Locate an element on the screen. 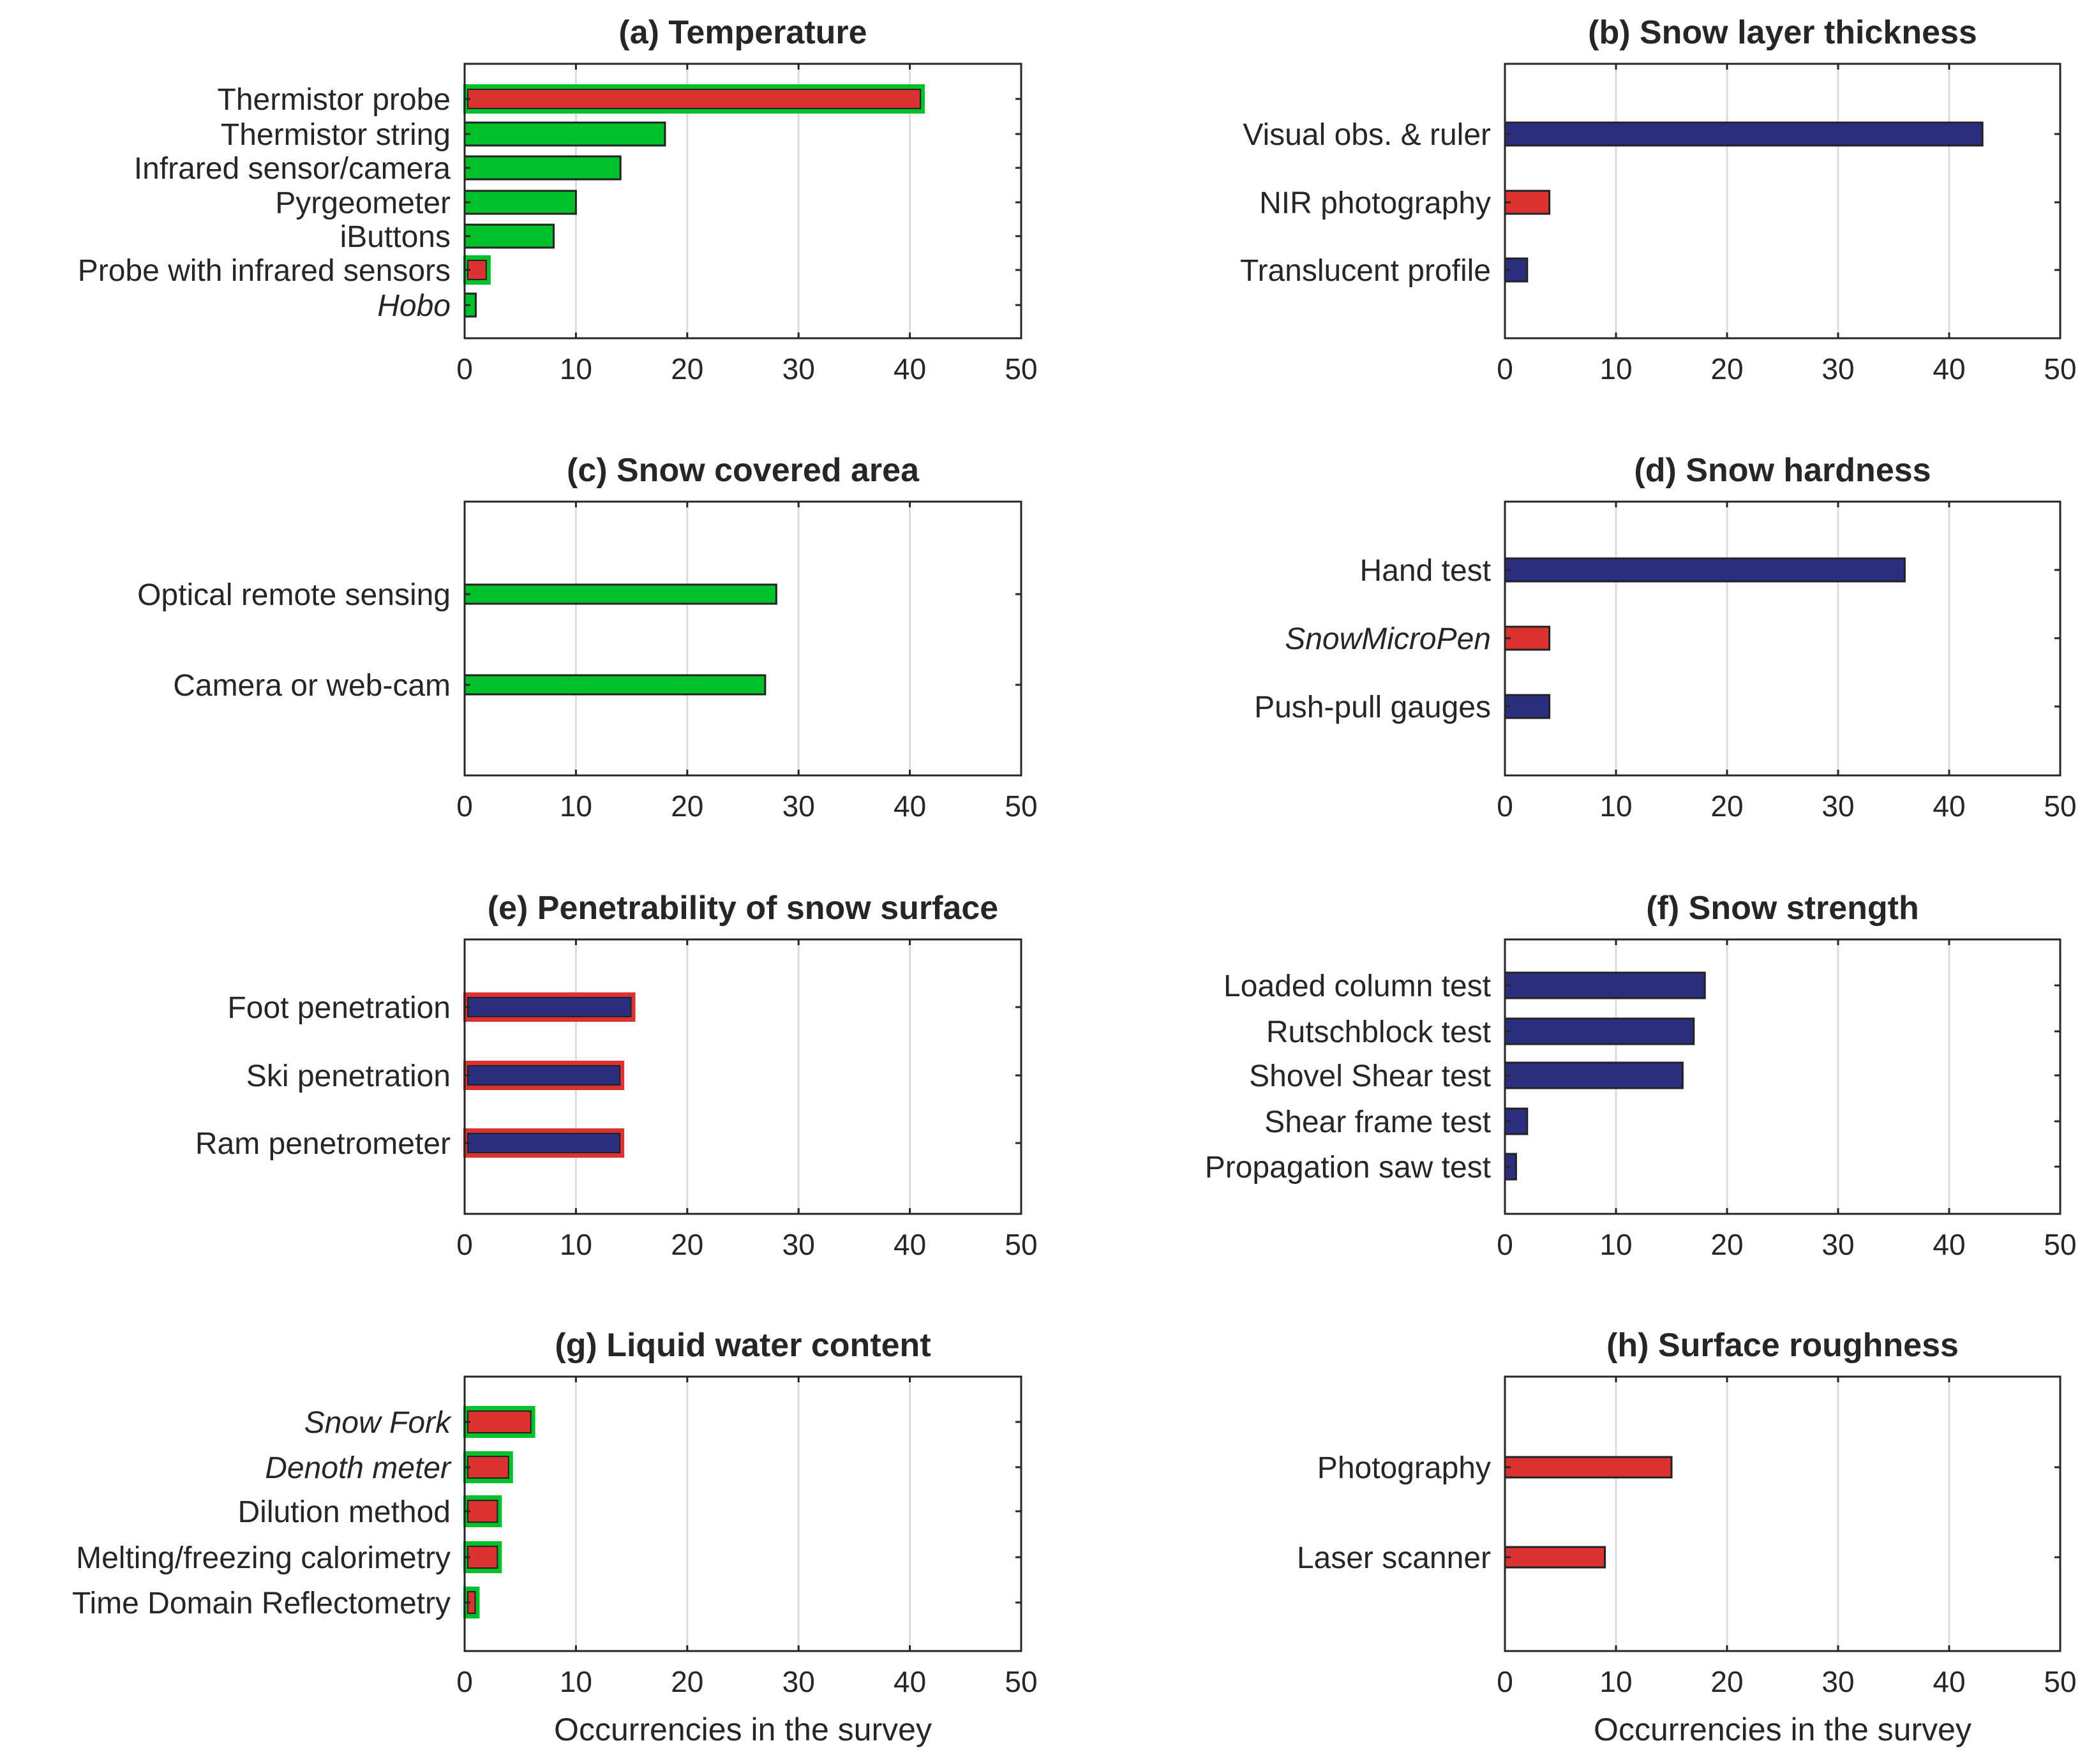 The width and height of the screenshot is (2087, 1764). bar-label: Hand test is located at coordinates (1425, 571).